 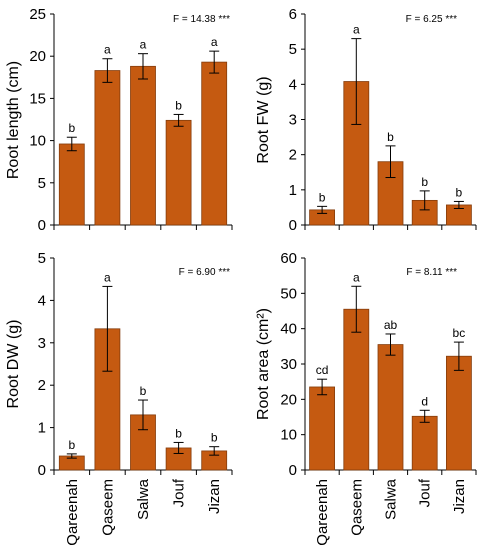 What do you see at coordinates (424, 401) in the screenshot?
I see `significance-letter: d` at bounding box center [424, 401].